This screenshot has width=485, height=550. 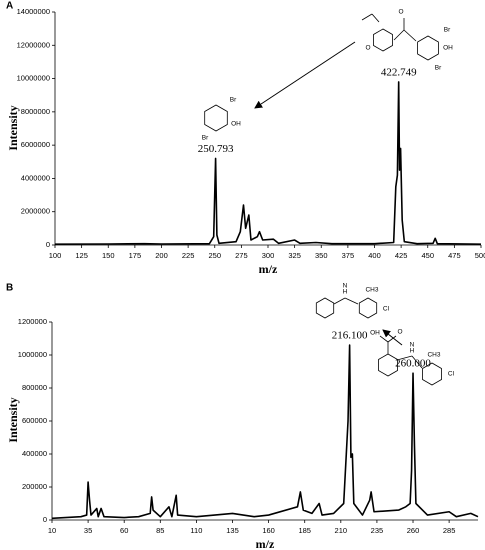 I want to click on x-tick-label: 85, so click(x=160, y=530).